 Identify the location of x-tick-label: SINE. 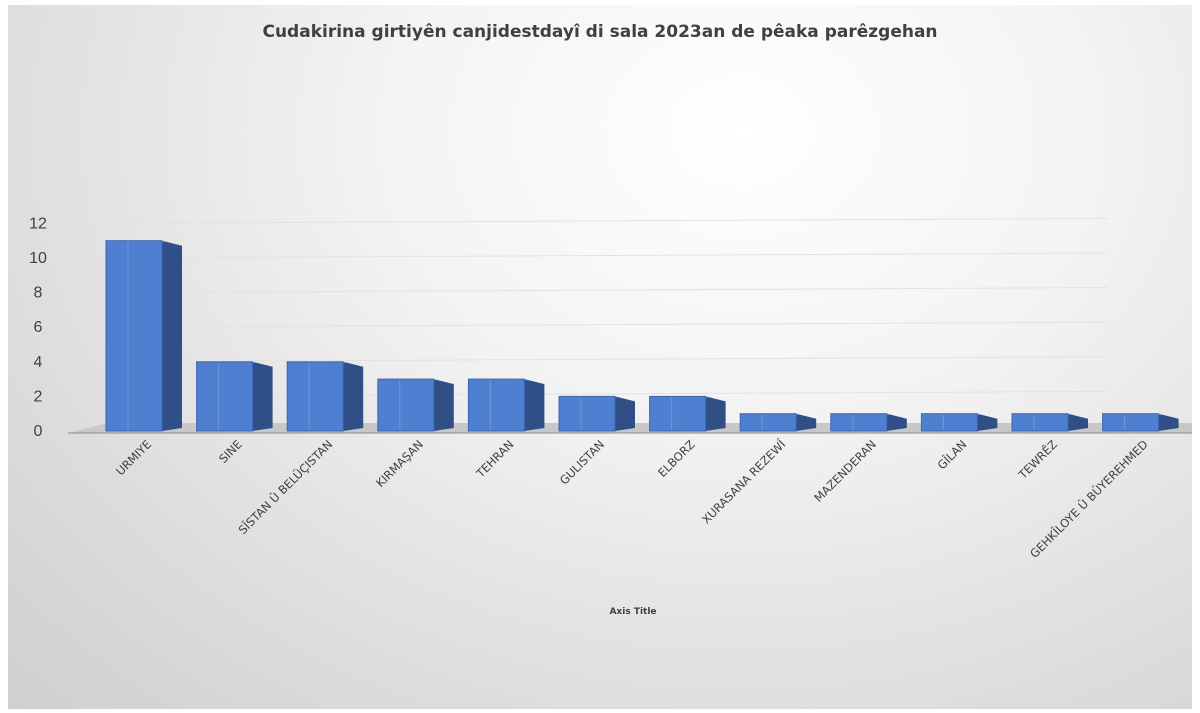
(230, 451).